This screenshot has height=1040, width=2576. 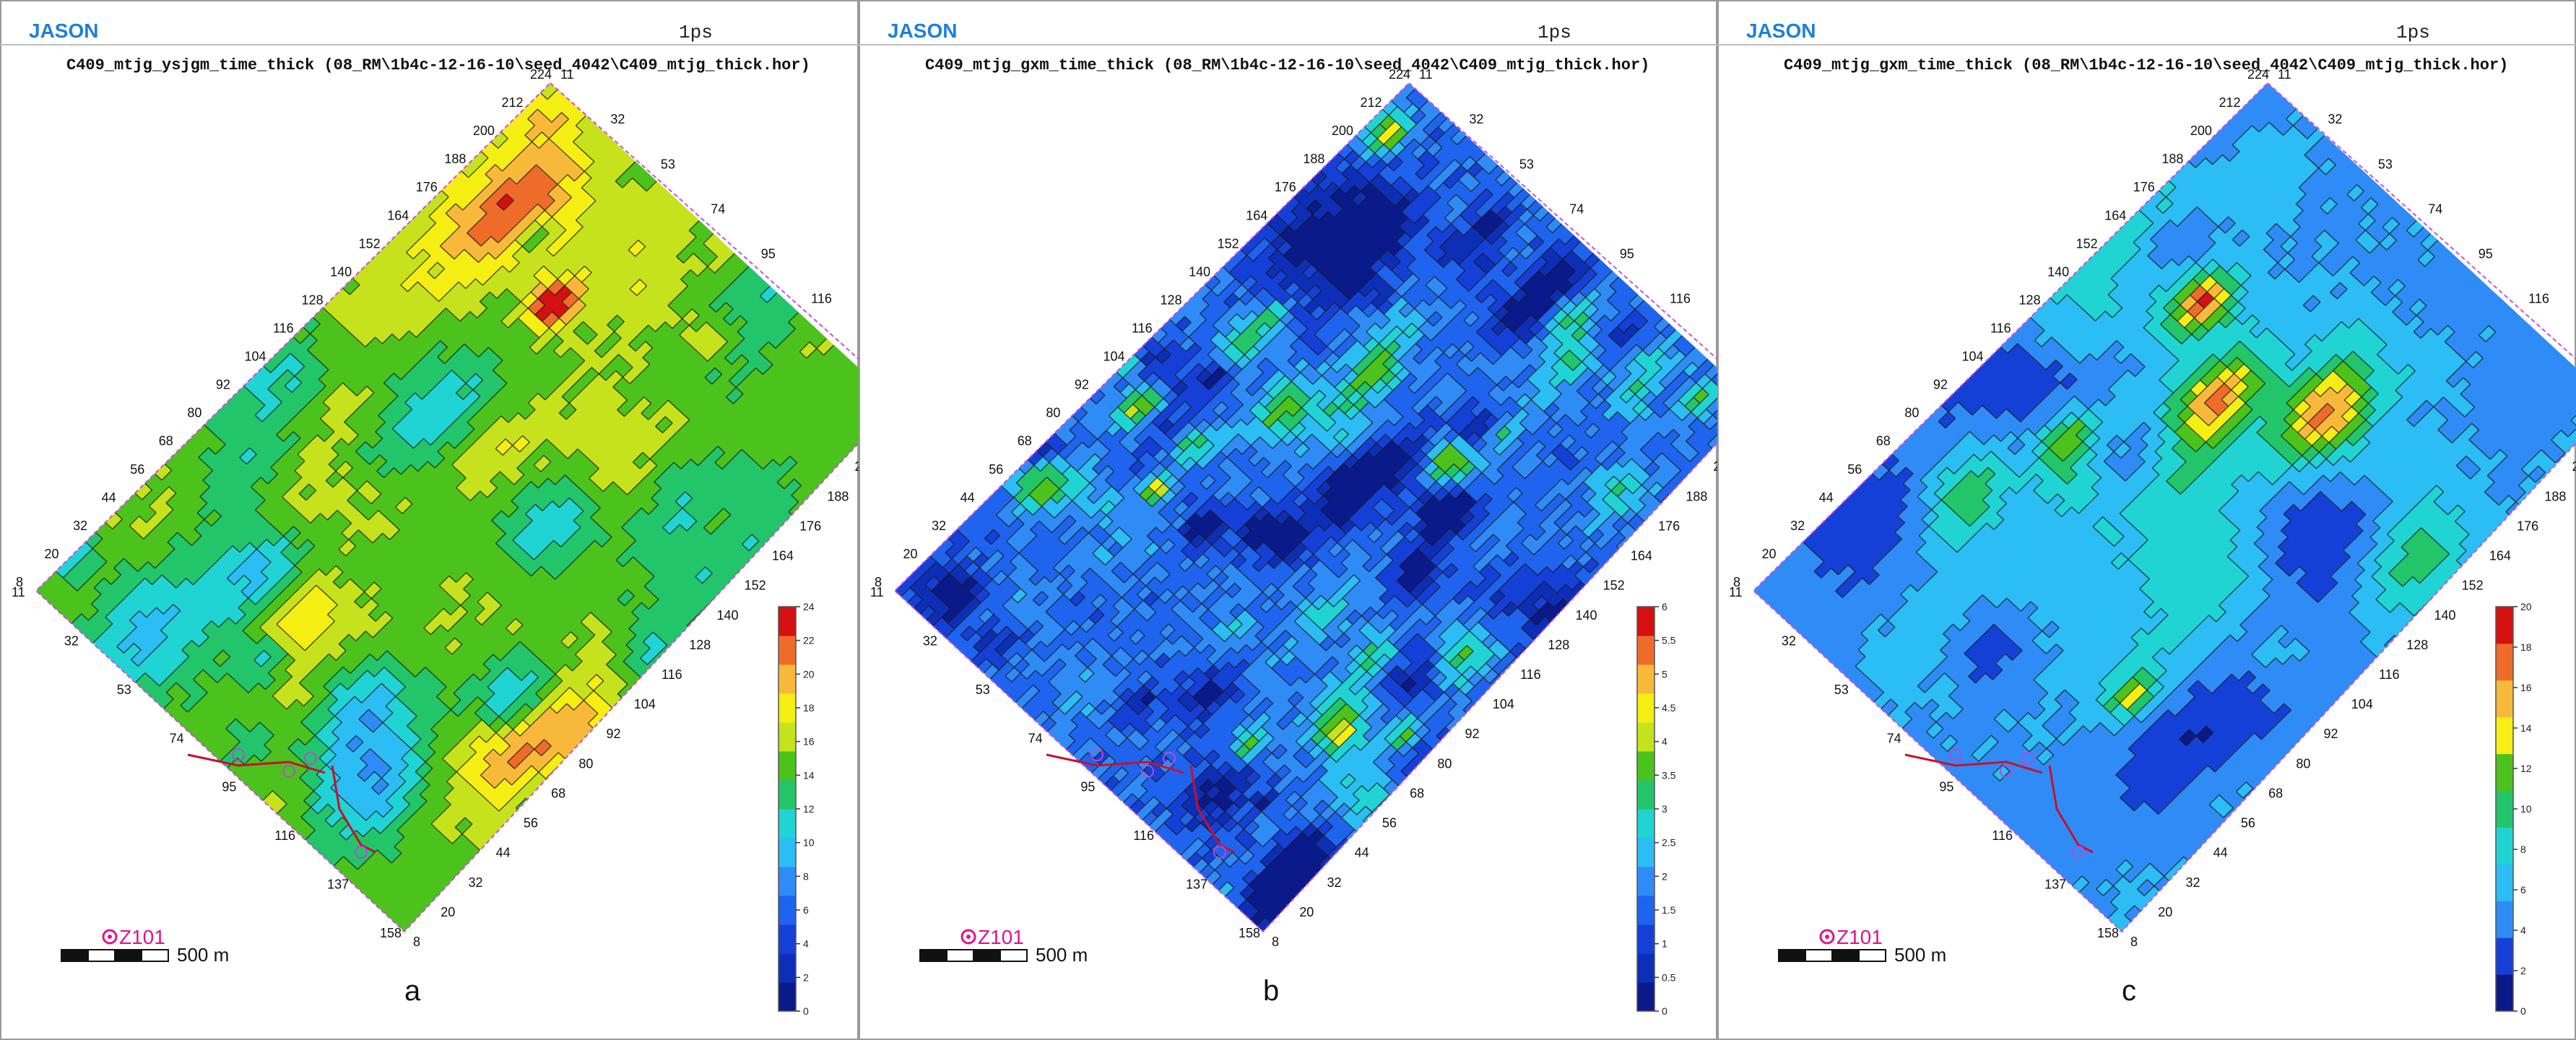 I want to click on colorbar-tick: 4, so click(x=806, y=944).